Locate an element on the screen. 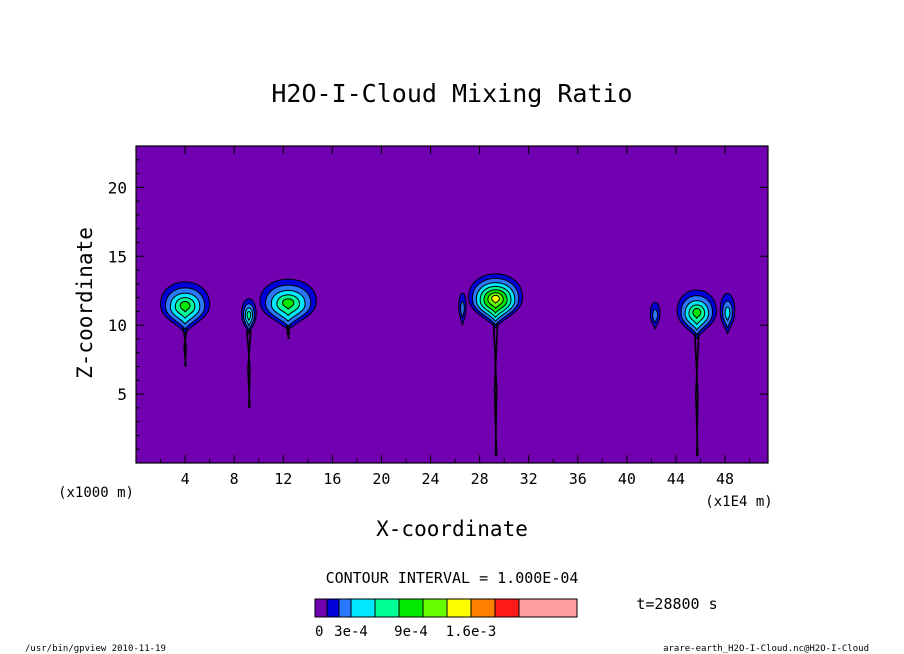 The height and width of the screenshot is (654, 904). x-tick-label-32: 32 is located at coordinates (529, 479).